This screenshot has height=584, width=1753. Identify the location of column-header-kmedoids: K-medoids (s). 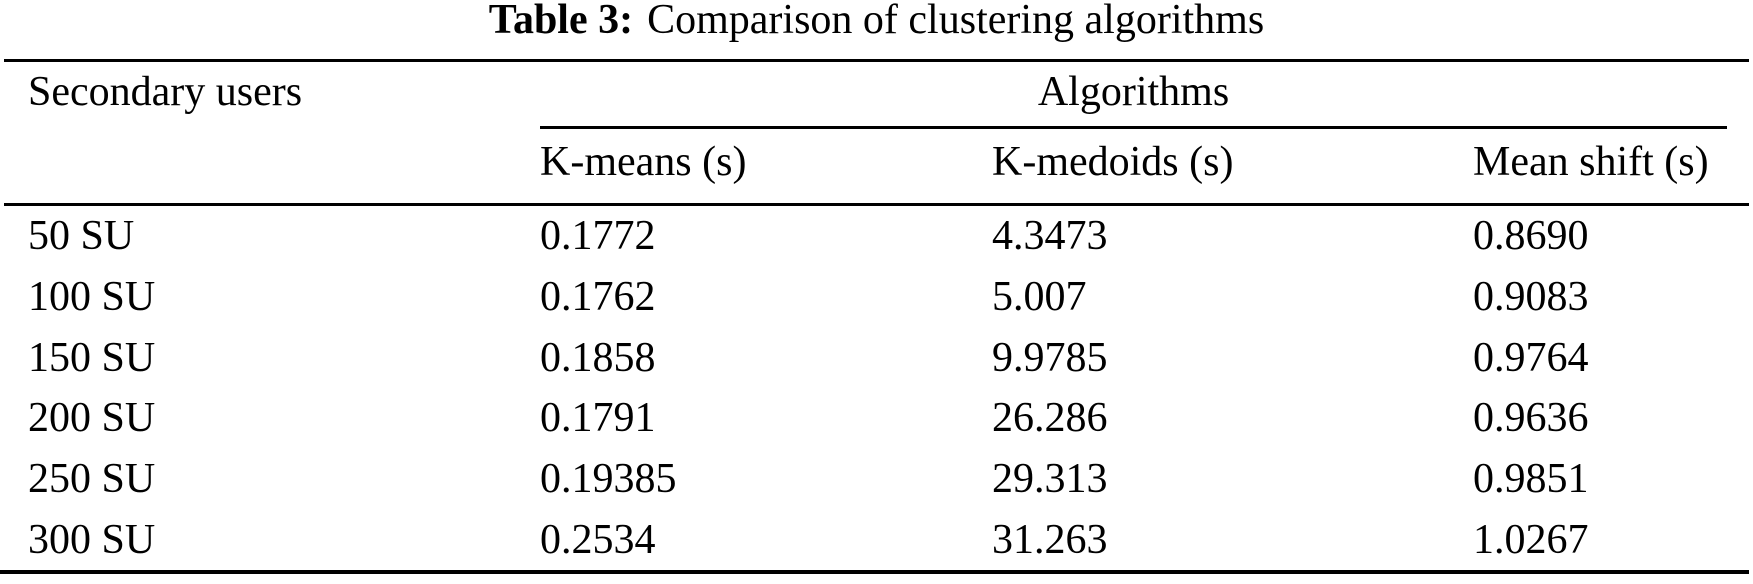
(1113, 162).